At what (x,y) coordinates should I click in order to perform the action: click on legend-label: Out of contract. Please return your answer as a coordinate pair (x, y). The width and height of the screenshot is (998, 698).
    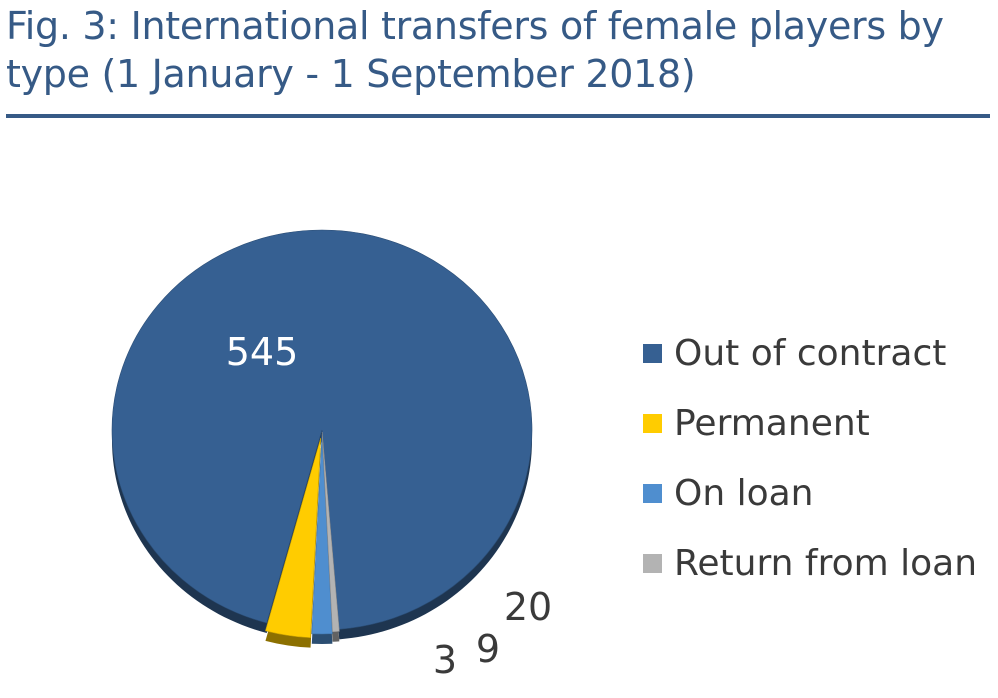
    Looking at the image, I should click on (810, 353).